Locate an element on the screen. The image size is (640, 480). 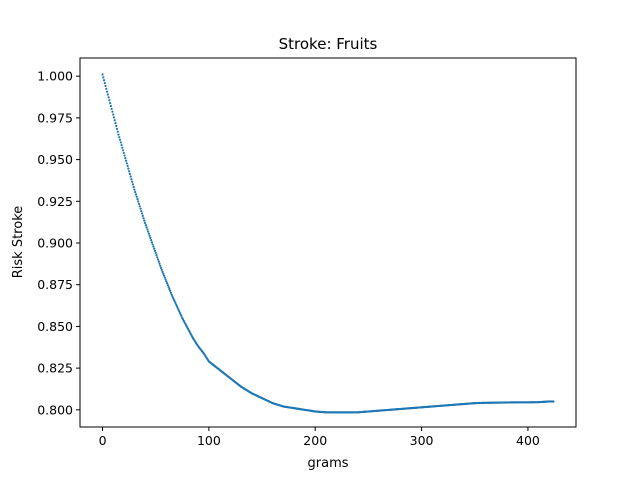
y-tick-label: 0.975 is located at coordinates (55, 117).